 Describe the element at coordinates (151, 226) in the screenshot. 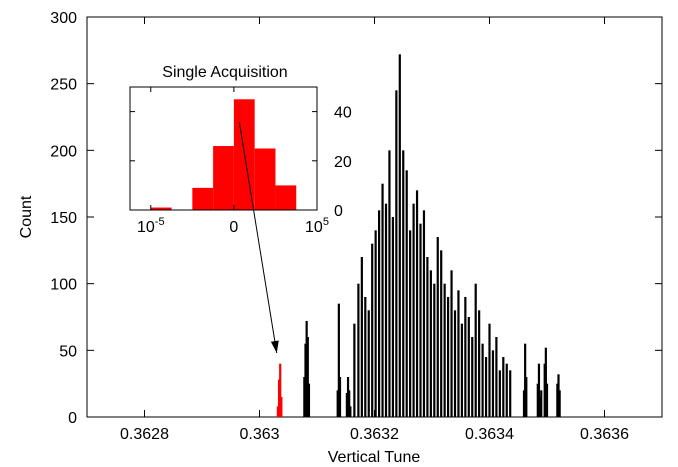

I see `inset-x-tick-label: 10-5` at that location.